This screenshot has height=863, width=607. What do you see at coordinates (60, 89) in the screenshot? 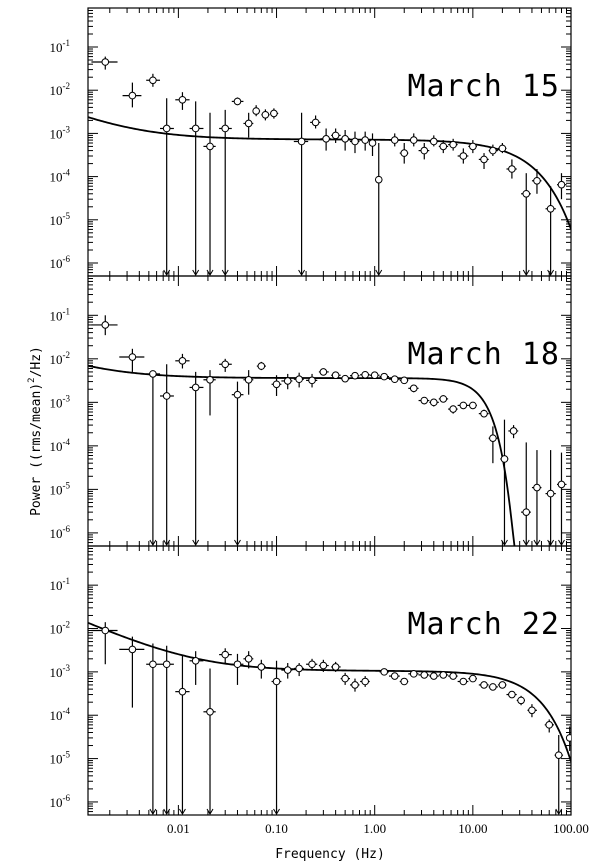
I see `y-tick-label: 10⁻²` at bounding box center [60, 89].